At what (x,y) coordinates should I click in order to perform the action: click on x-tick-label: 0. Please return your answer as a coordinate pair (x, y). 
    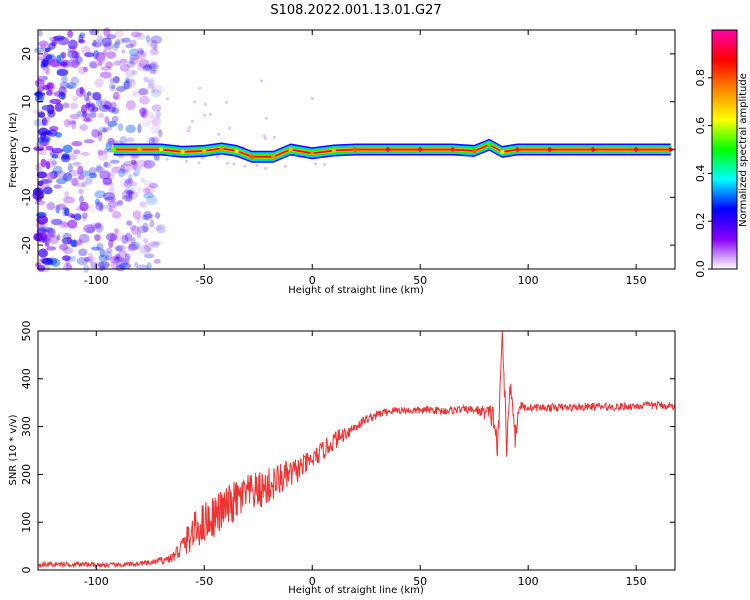
    Looking at the image, I should click on (312, 581).